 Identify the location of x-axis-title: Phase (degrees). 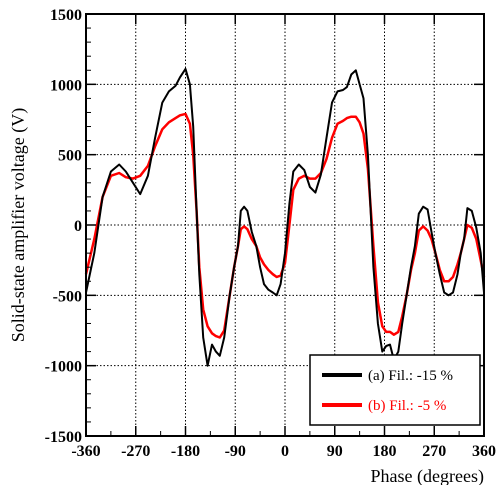
(427, 475).